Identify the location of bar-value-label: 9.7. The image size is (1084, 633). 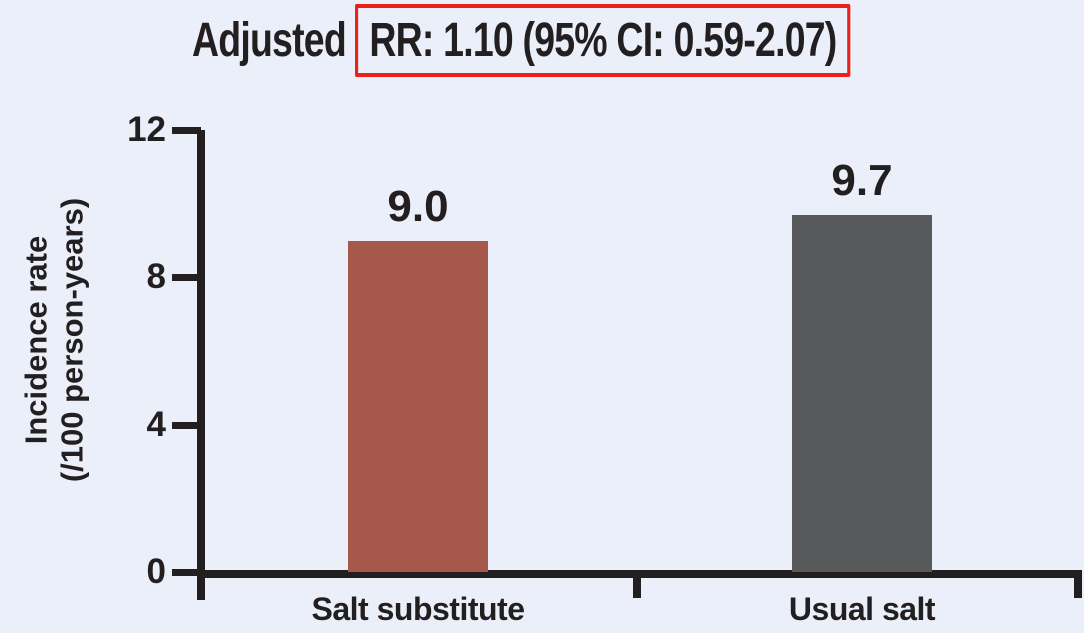
(862, 180).